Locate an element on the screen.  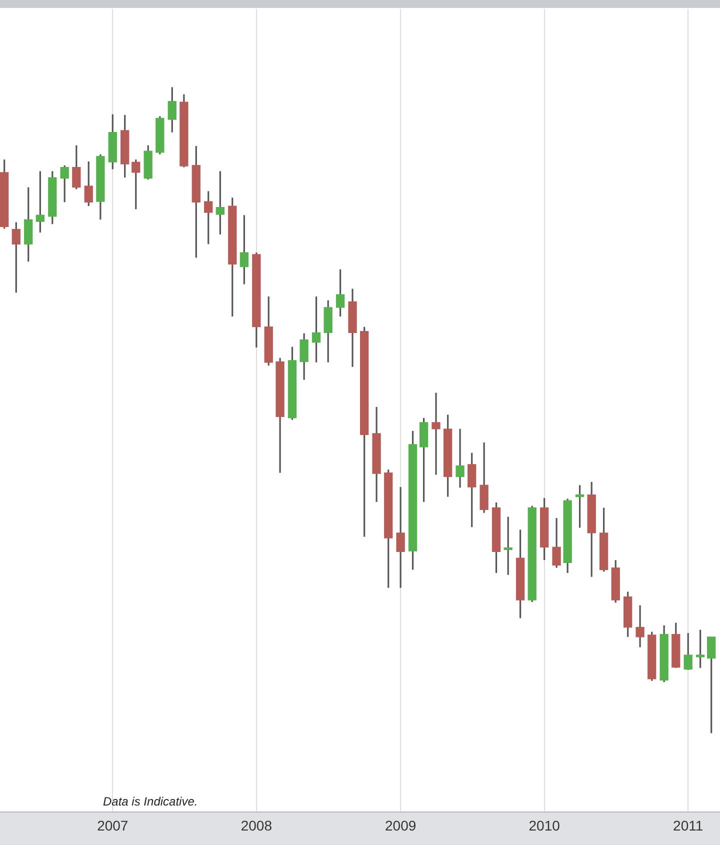
text: Data is Indicative. is located at coordinates (150, 801).